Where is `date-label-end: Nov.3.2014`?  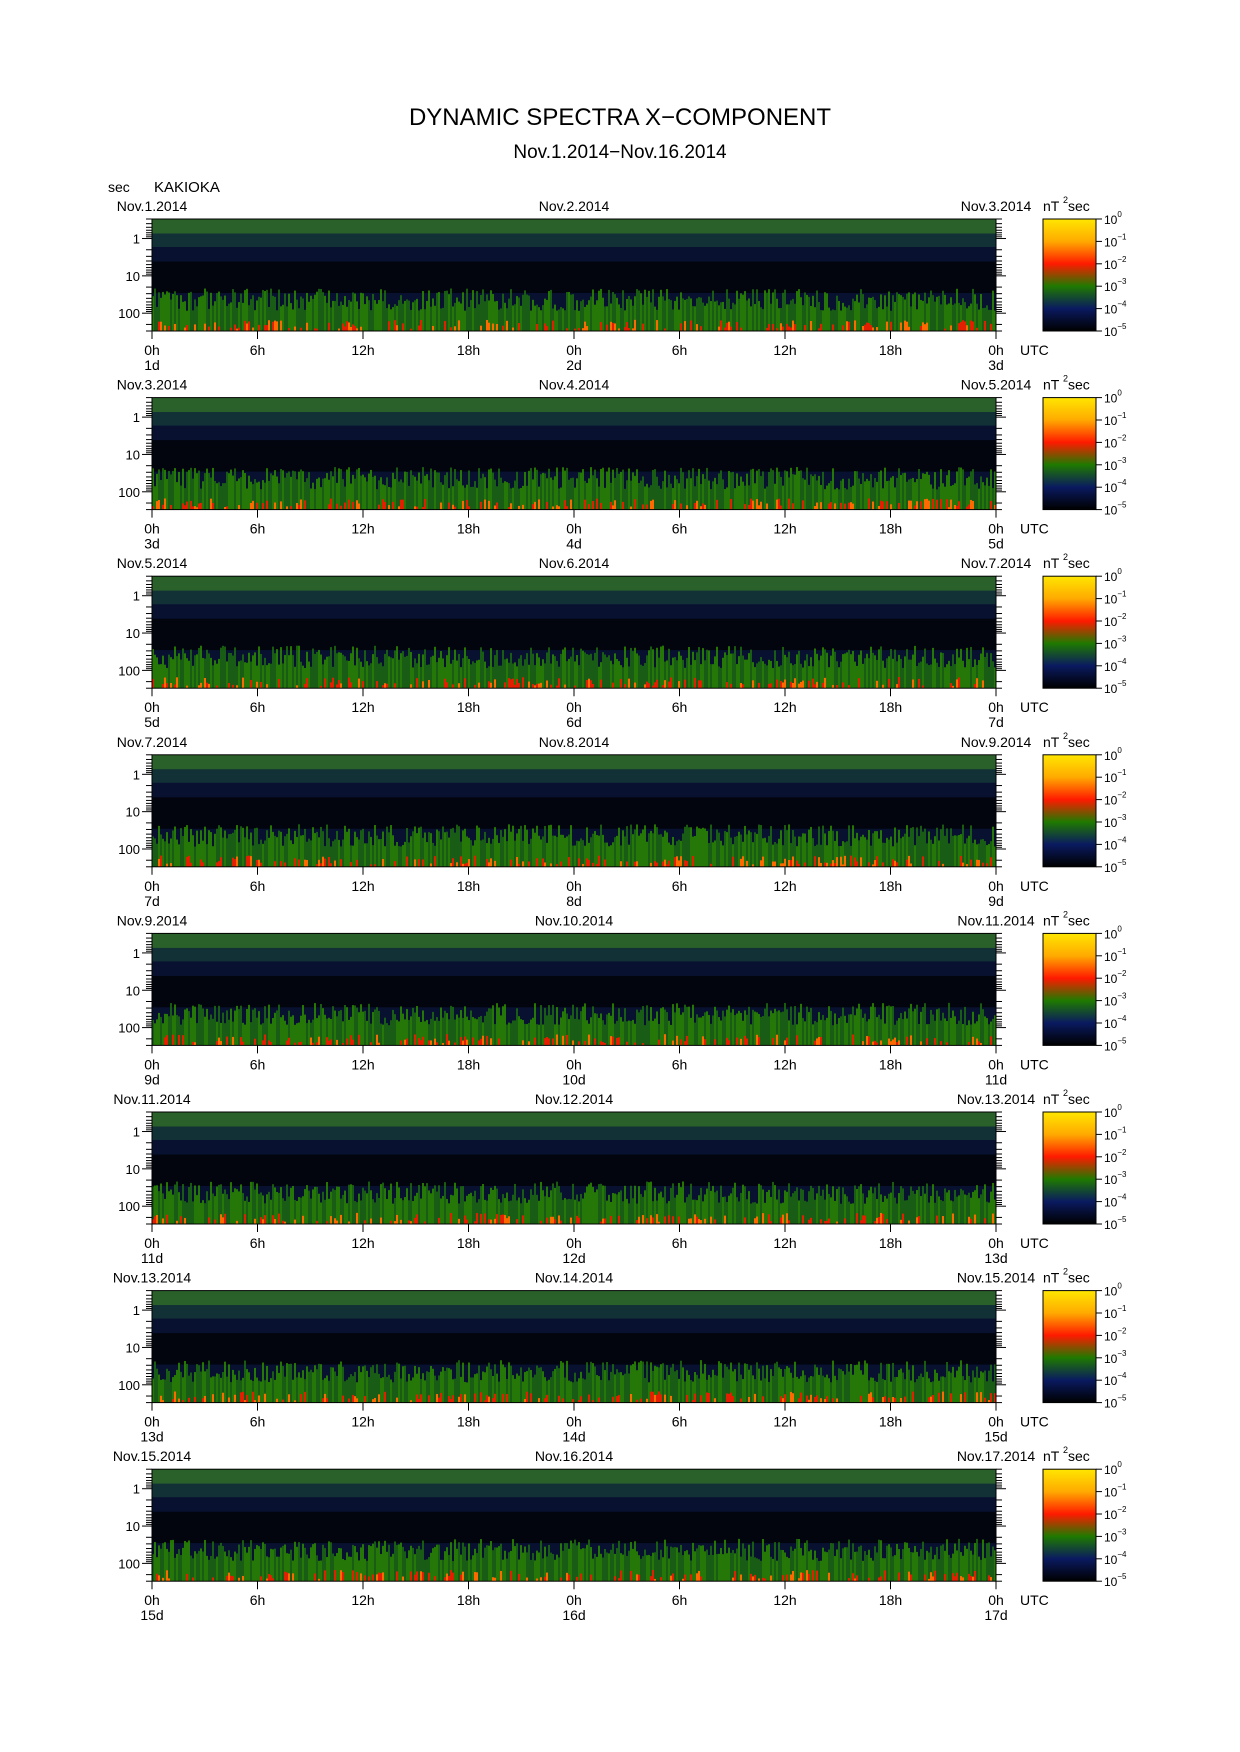 date-label-end: Nov.3.2014 is located at coordinates (996, 206).